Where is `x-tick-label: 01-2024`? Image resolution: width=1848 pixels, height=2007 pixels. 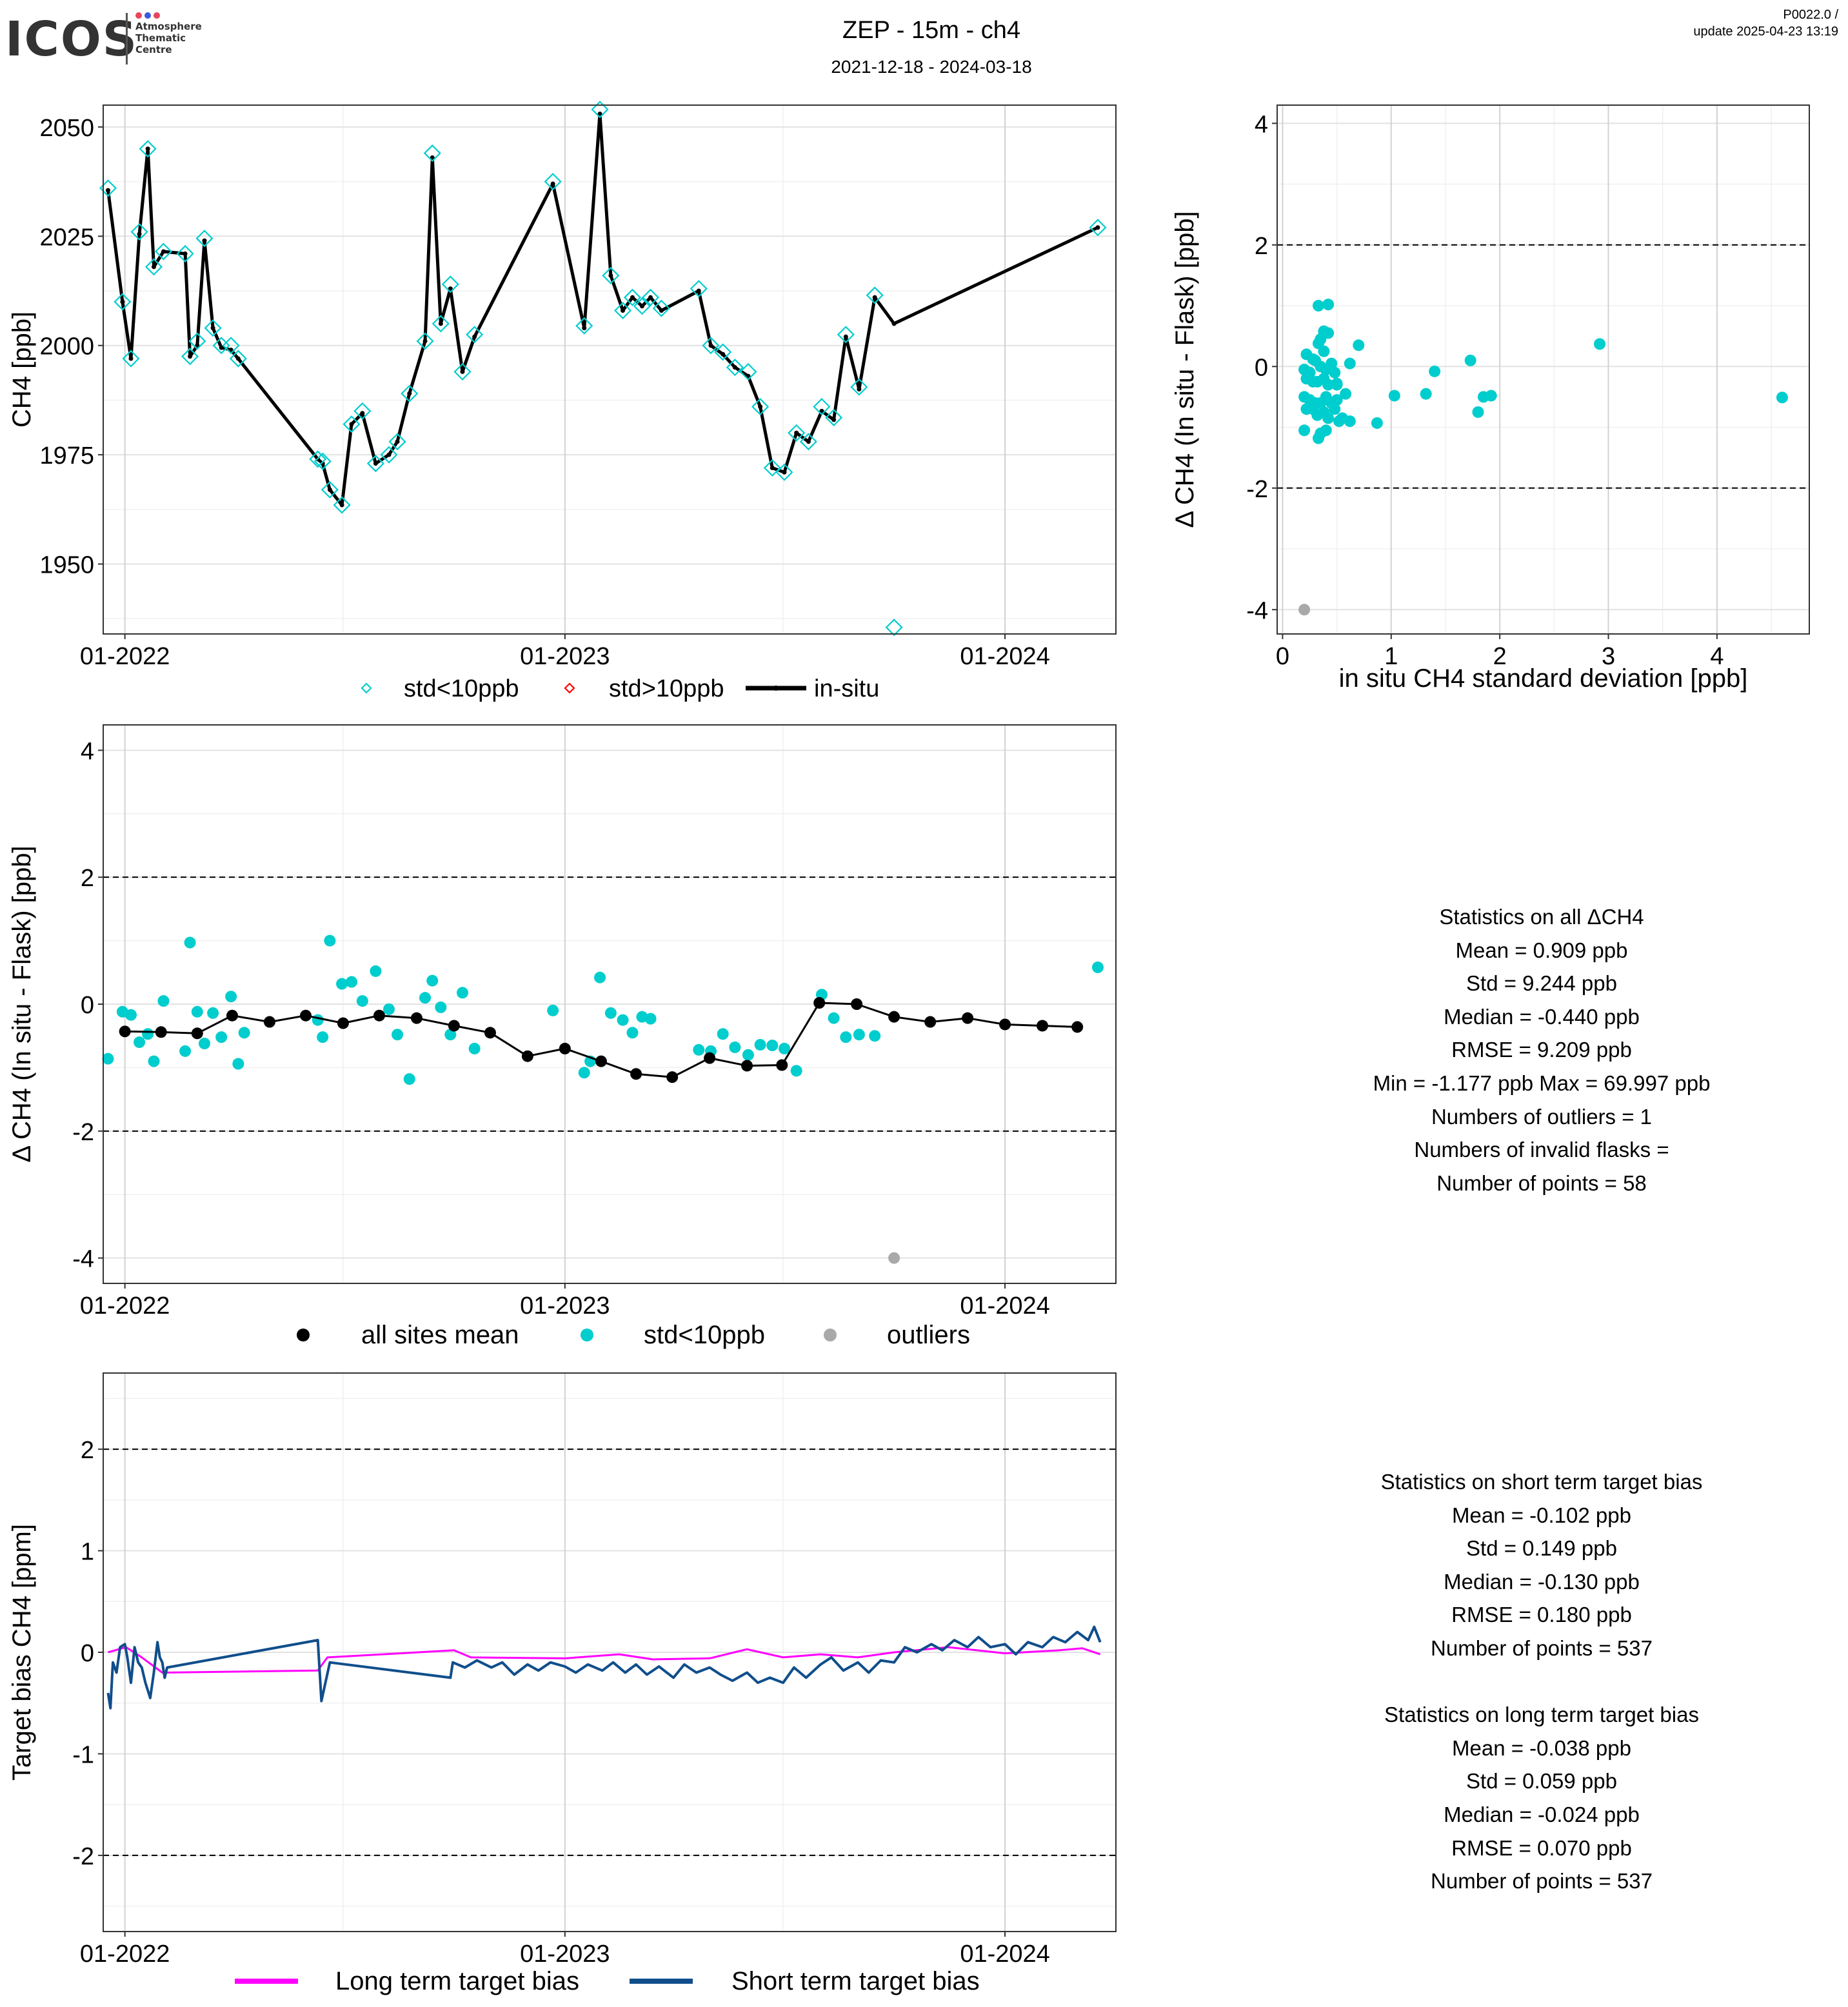
x-tick-label: 01-2024 is located at coordinates (1004, 1306).